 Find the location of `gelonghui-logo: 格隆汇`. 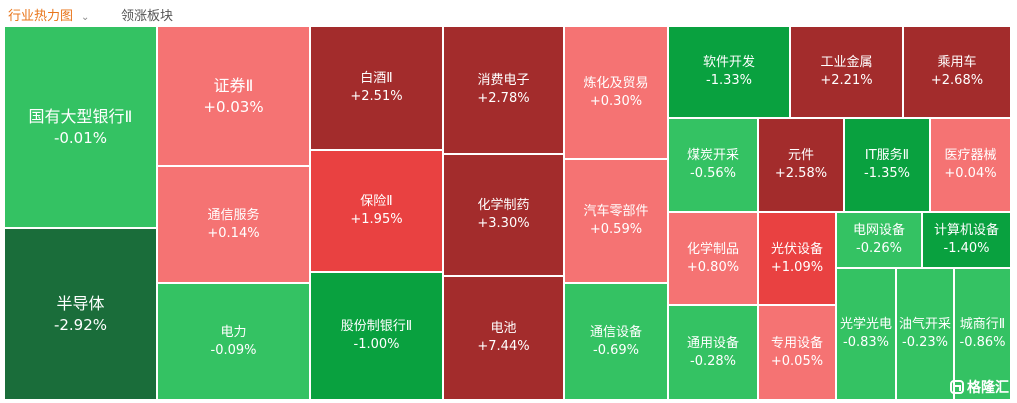

gelonghui-logo: 格隆汇 is located at coordinates (979, 387).